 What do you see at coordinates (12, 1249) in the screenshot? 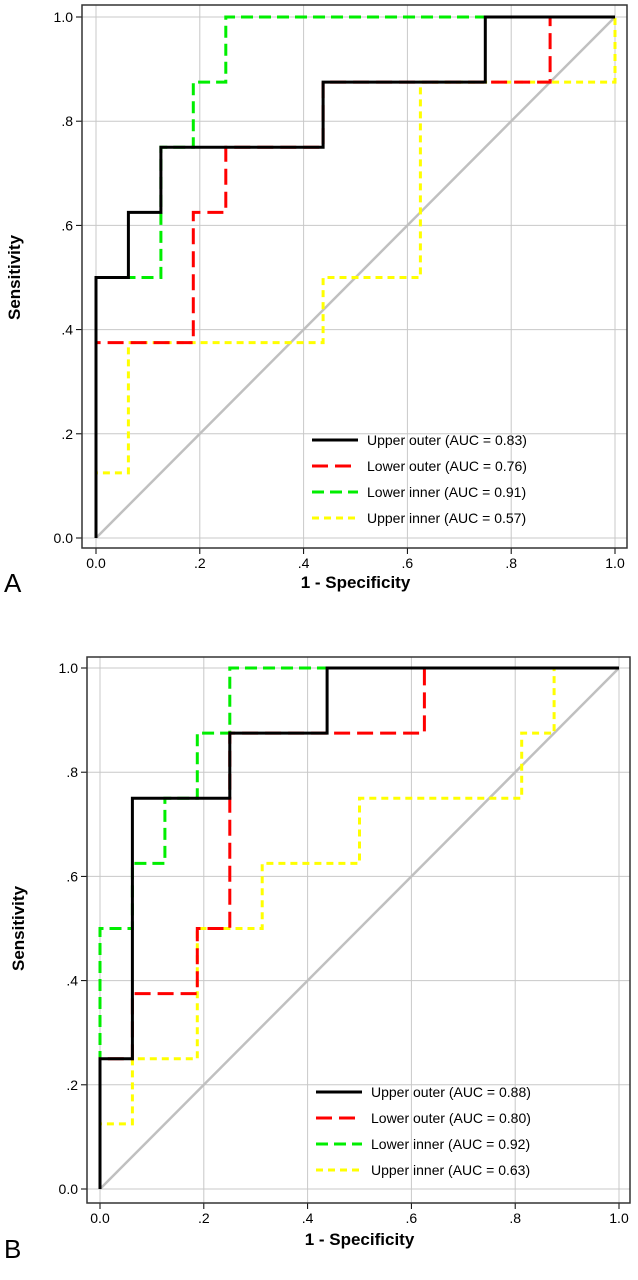
I see `panel-label: B` at bounding box center [12, 1249].